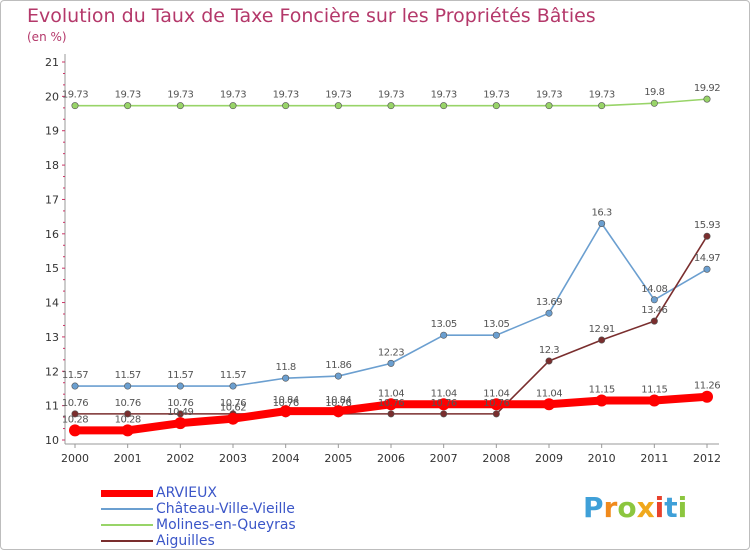  Describe the element at coordinates (645, 507) in the screenshot. I see `logo-letter: x` at that location.